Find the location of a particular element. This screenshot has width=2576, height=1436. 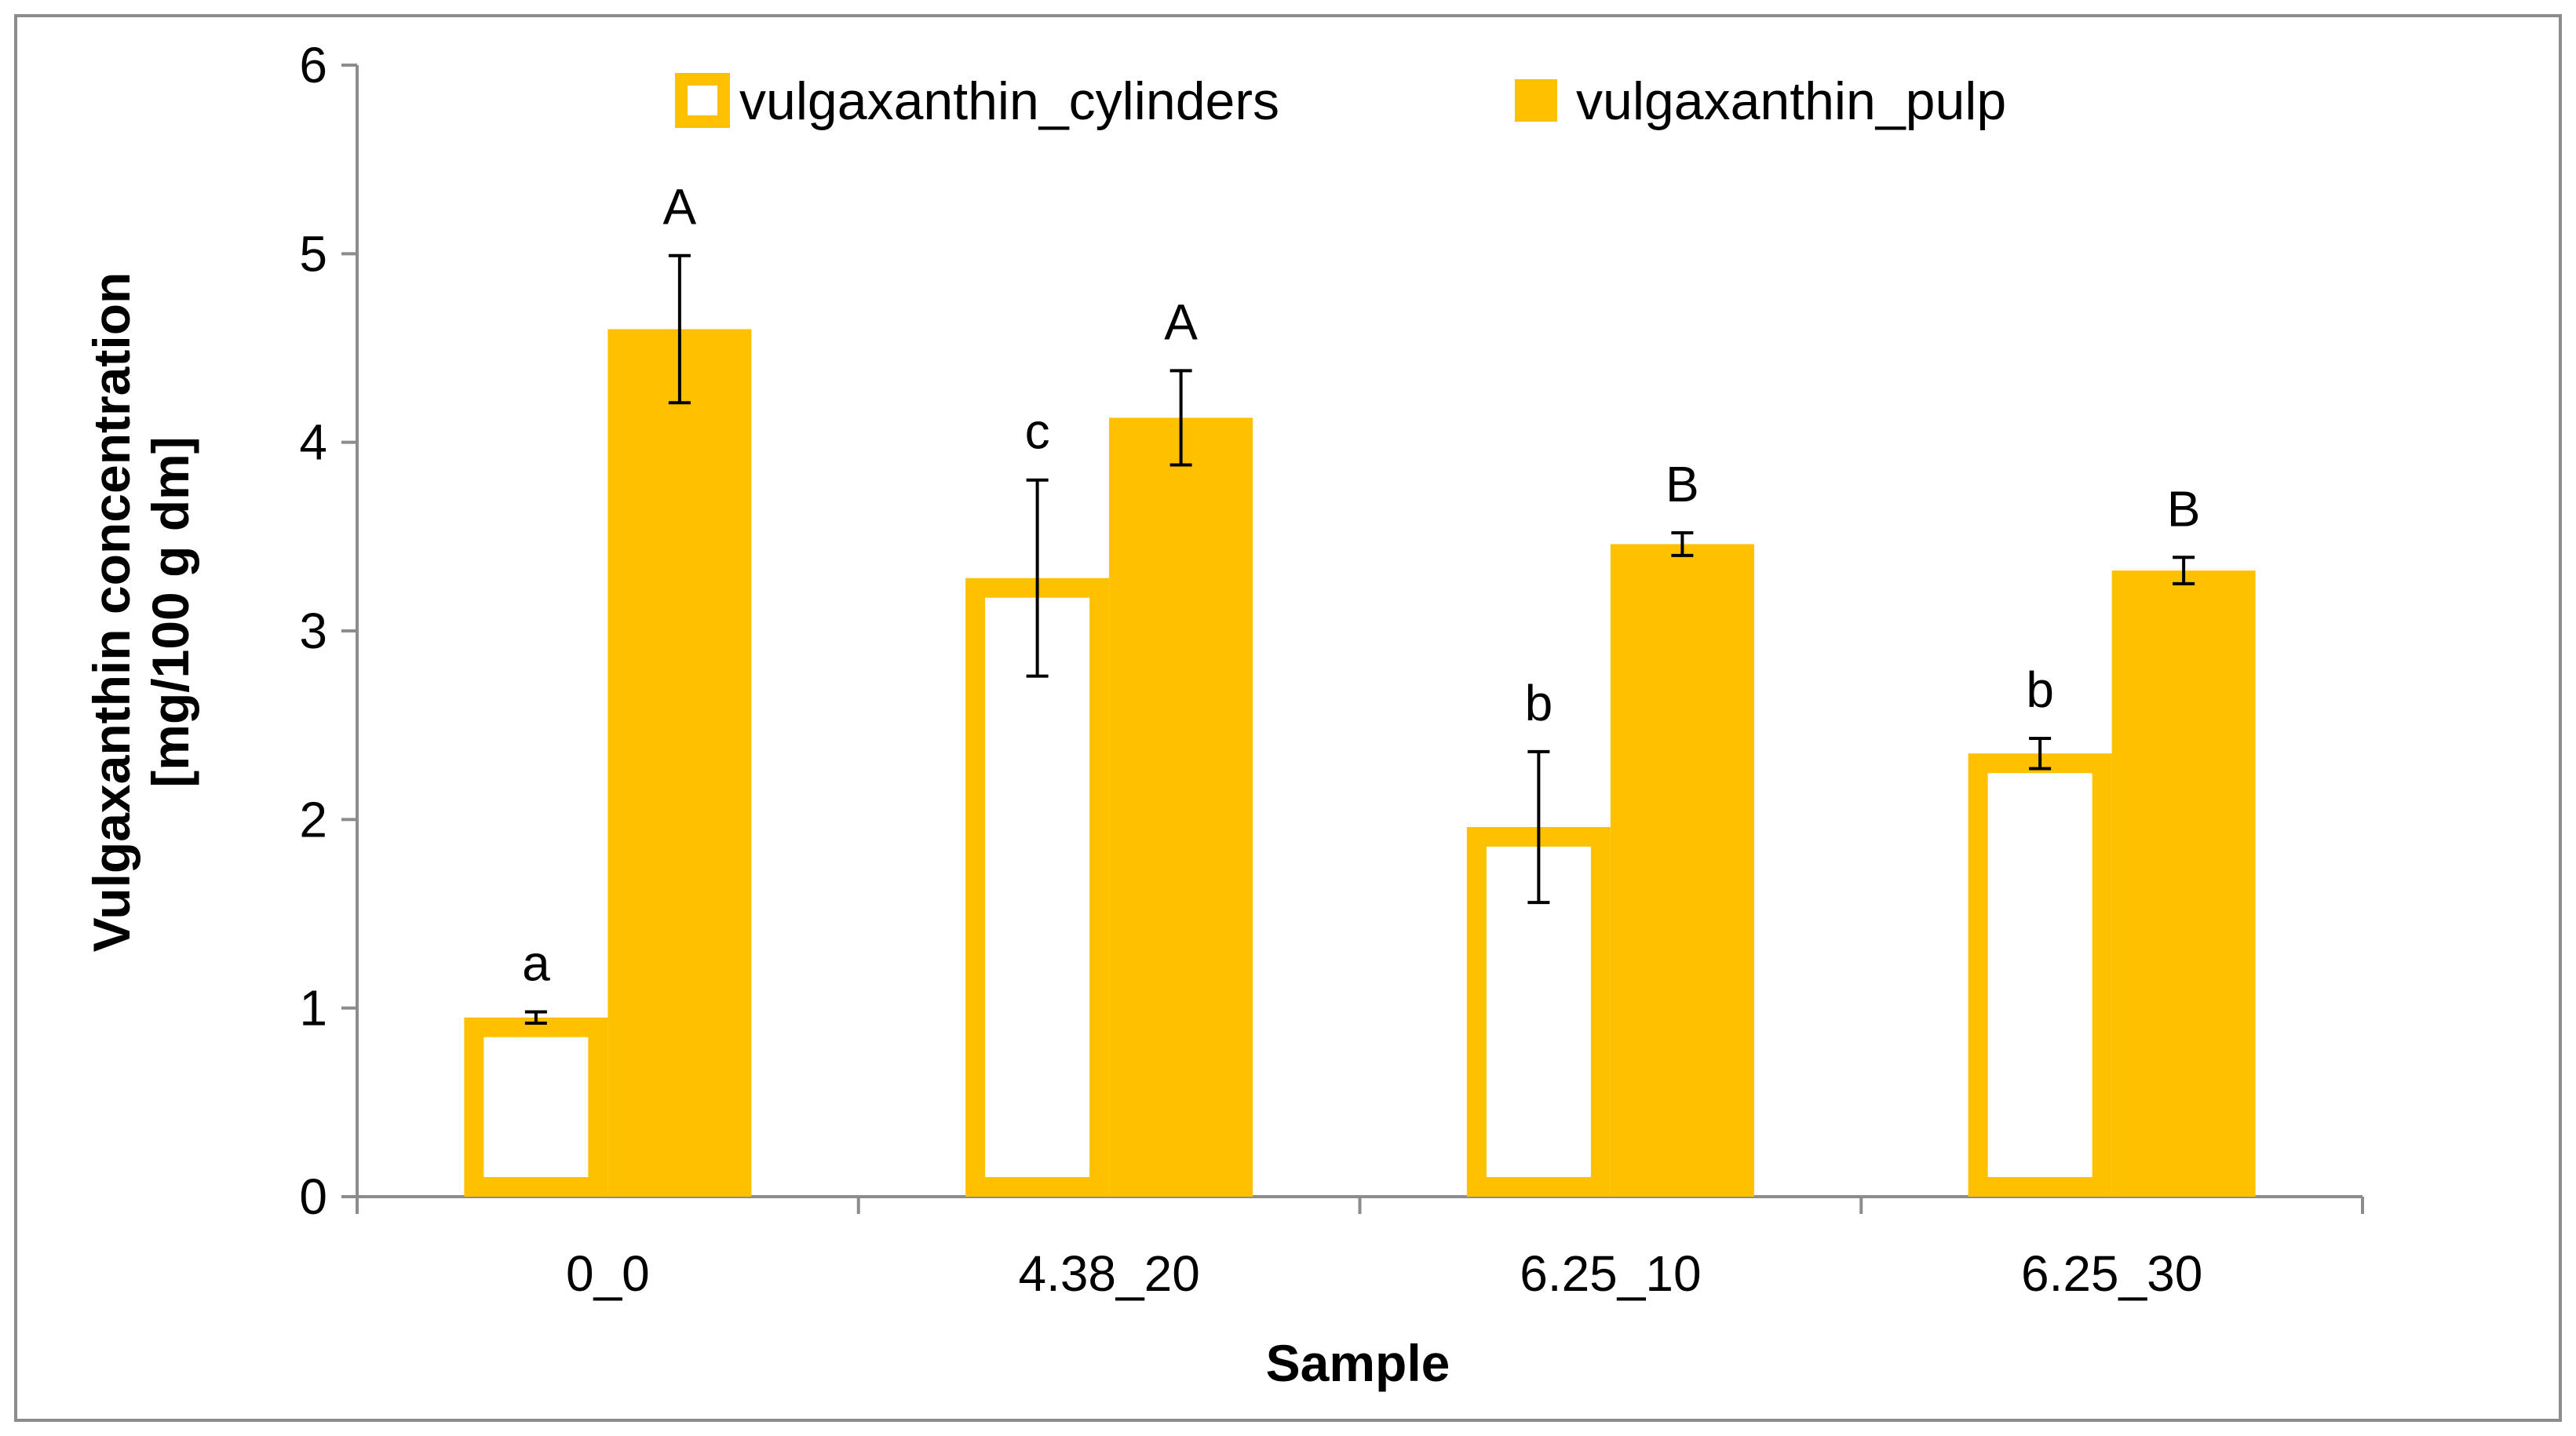

significance-label-vulgaxanthin_cylinders: c is located at coordinates (1037, 432).